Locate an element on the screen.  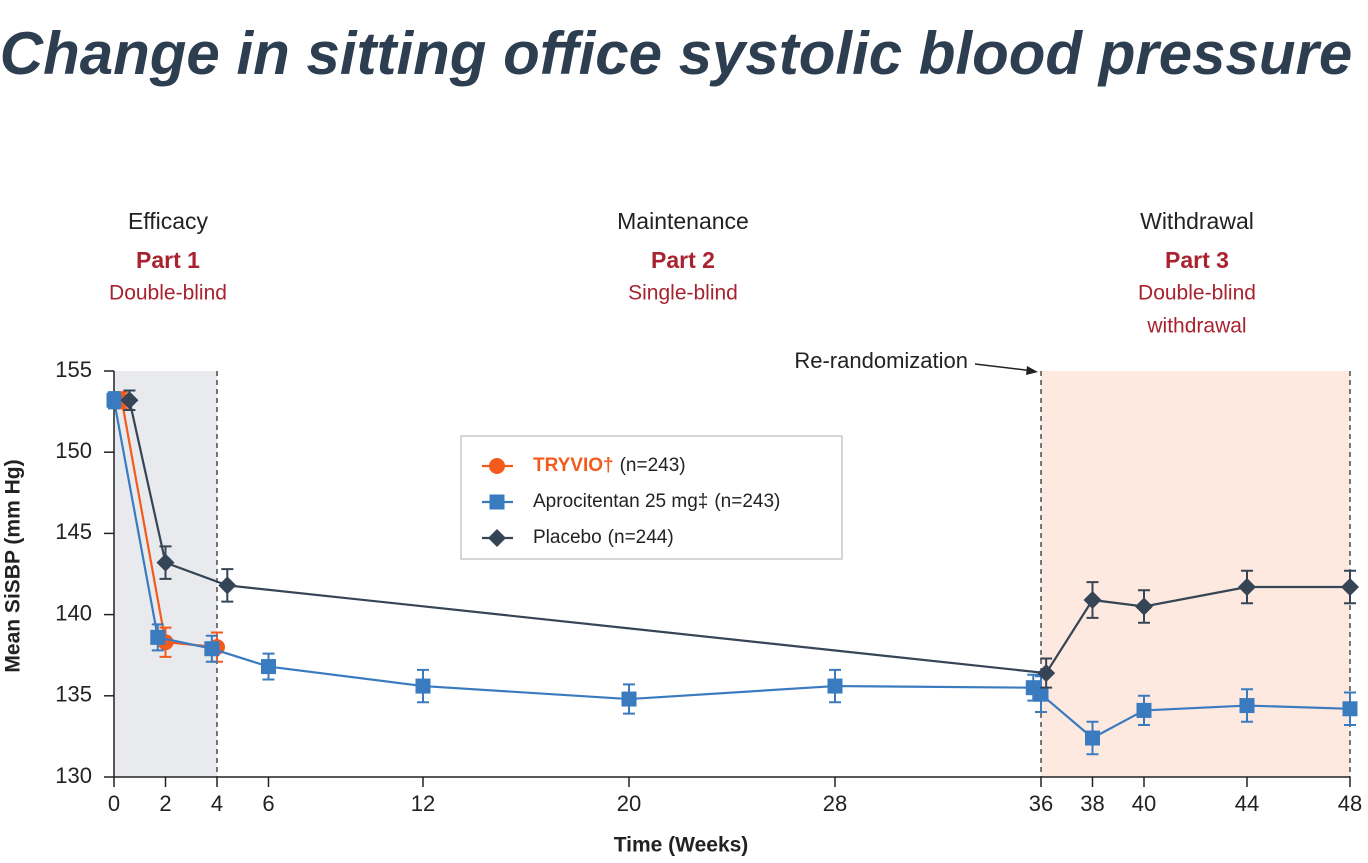
y-tick-label: 150 is located at coordinates (73, 450).